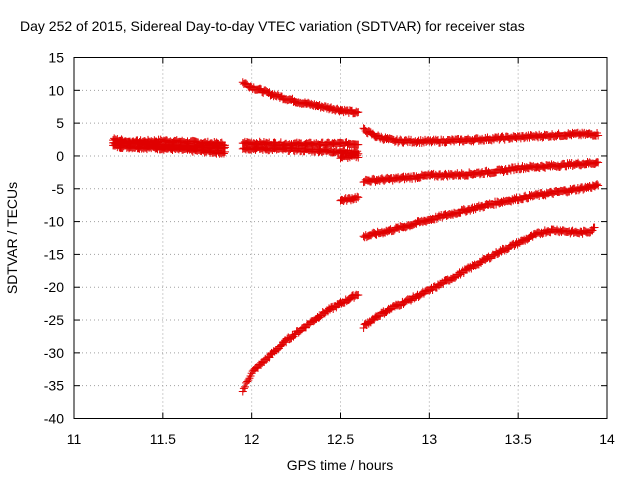 The width and height of the screenshot is (640, 480). I want to click on y-tick-label: 5, so click(60, 123).